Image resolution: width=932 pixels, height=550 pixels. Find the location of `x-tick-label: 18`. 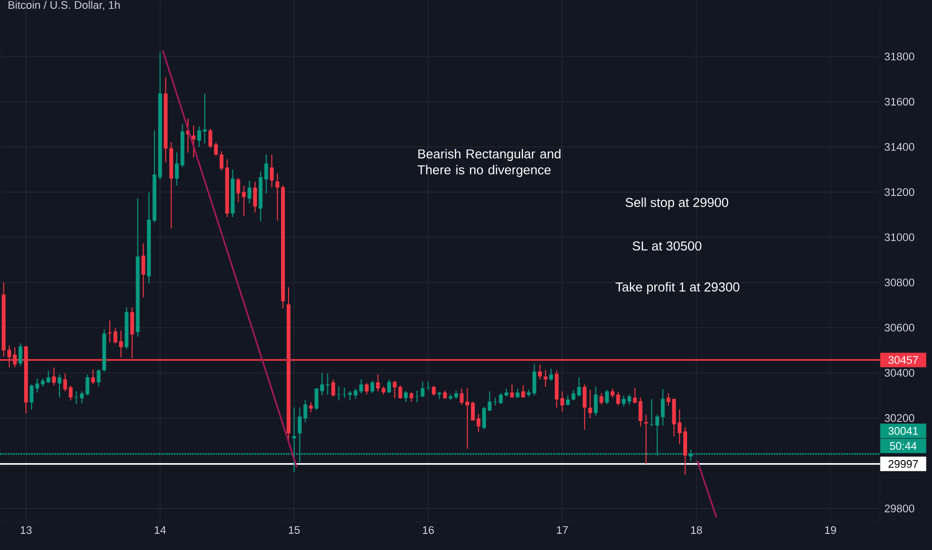

x-tick-label: 18 is located at coordinates (696, 530).